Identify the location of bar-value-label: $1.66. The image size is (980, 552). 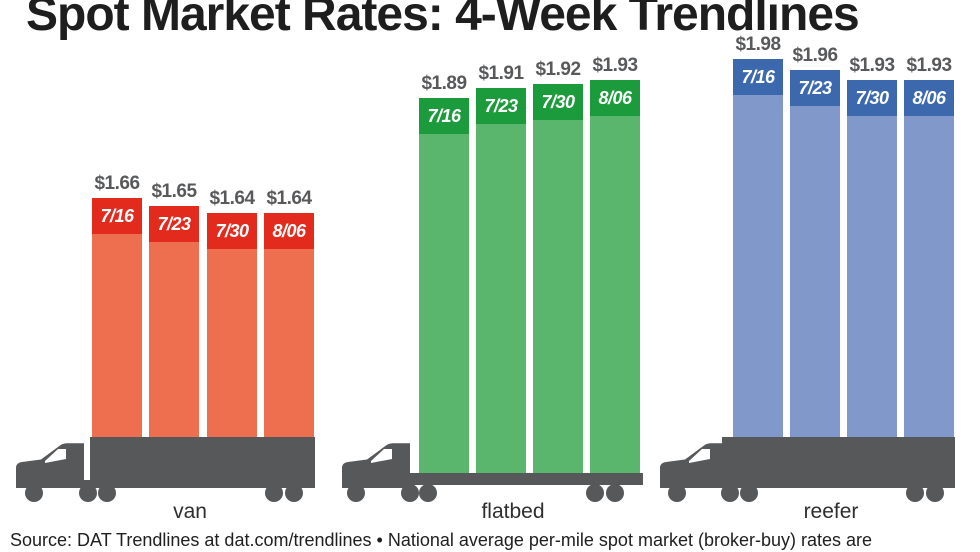
(117, 183).